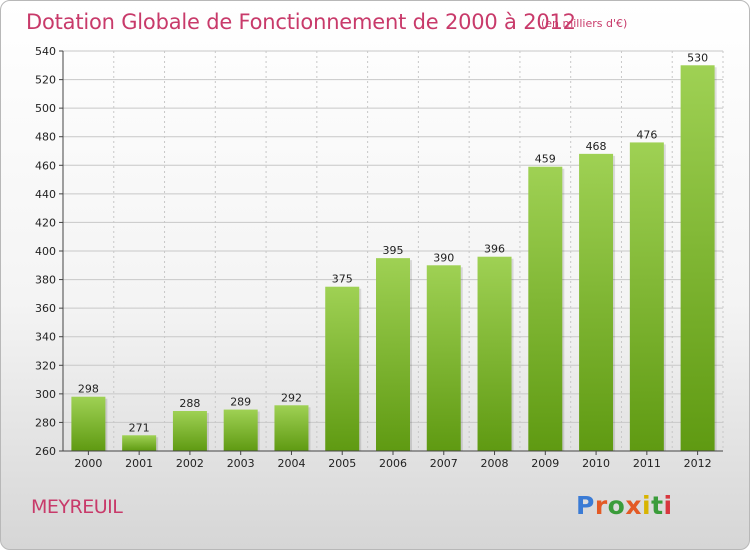 The image size is (750, 550). I want to click on y-tick-label: 460, so click(45, 165).